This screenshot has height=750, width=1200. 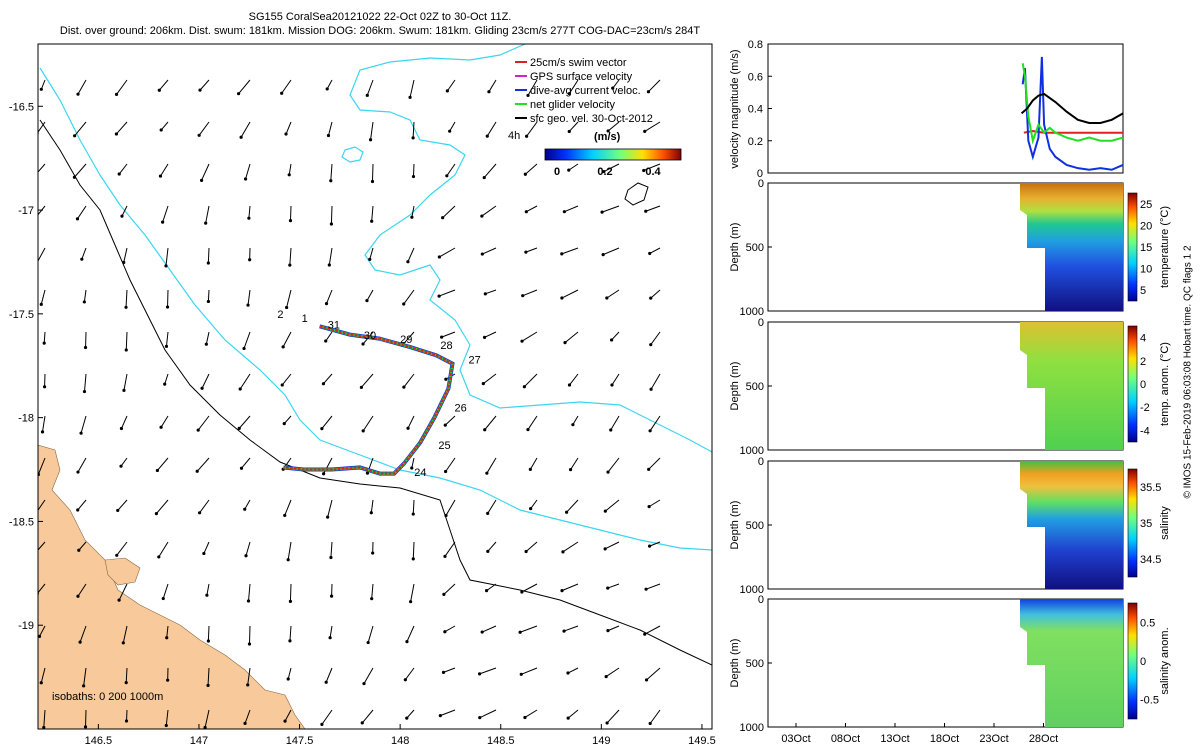 What do you see at coordinates (501, 741) in the screenshot?
I see `map-xtick-label: 148.5` at bounding box center [501, 741].